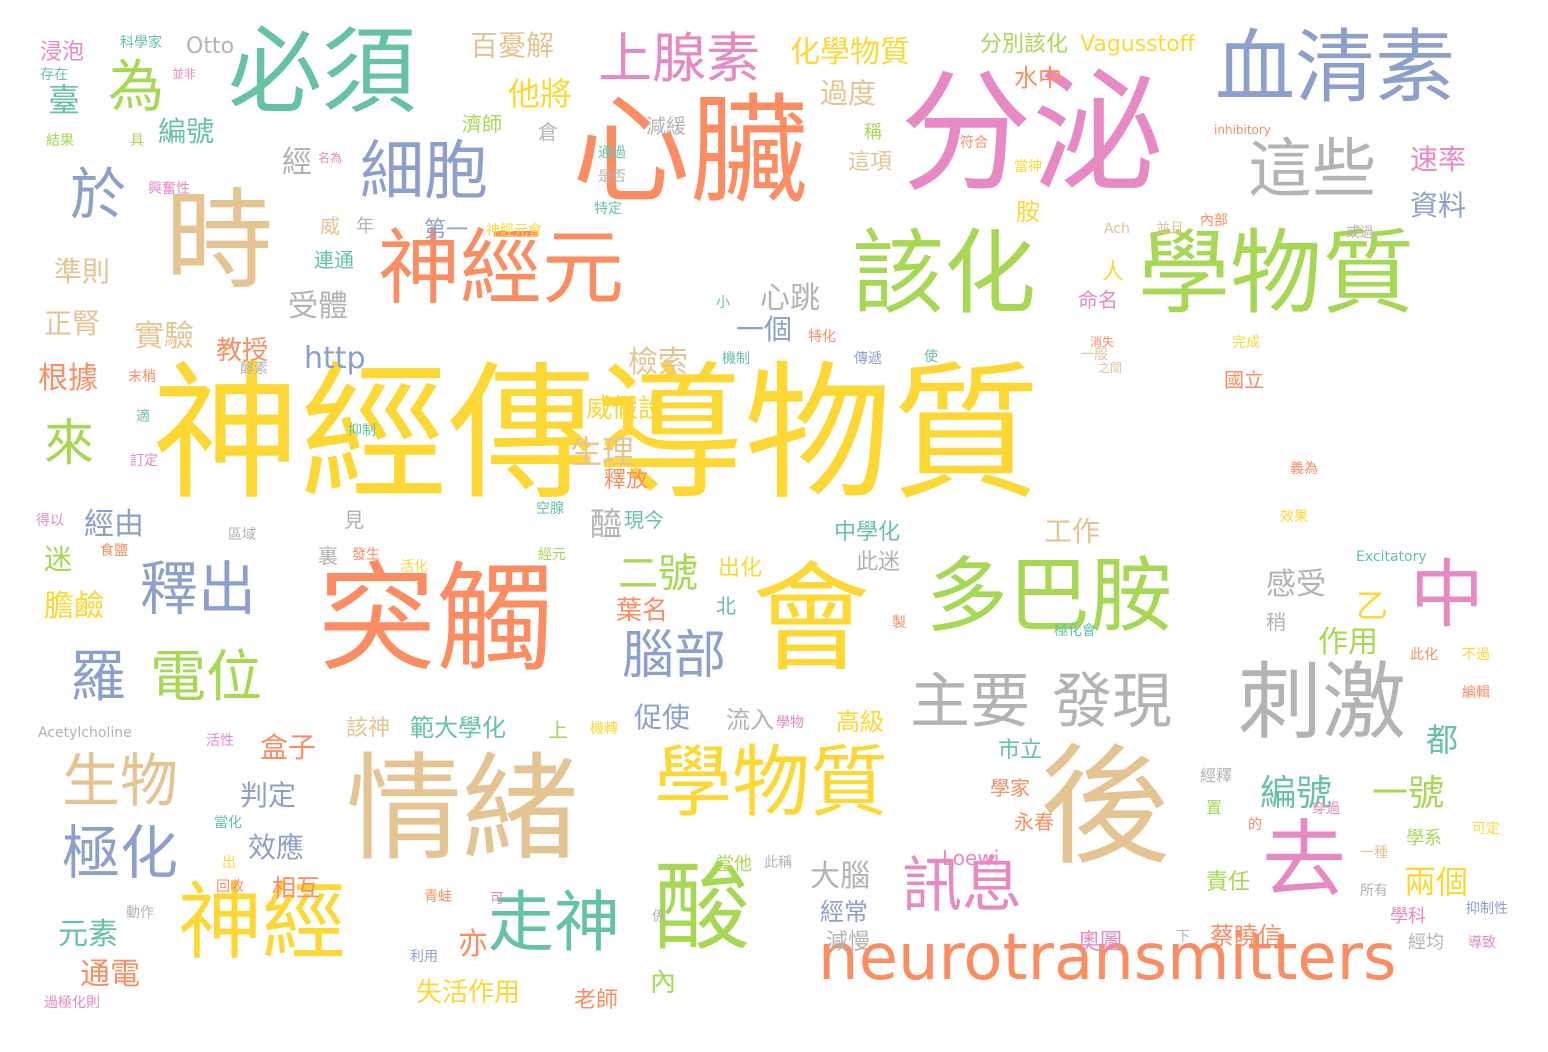 Image resolution: width=1548 pixels, height=1052 pixels. What do you see at coordinates (642, 611) in the screenshot?
I see `cloud-word: 葉名` at bounding box center [642, 611].